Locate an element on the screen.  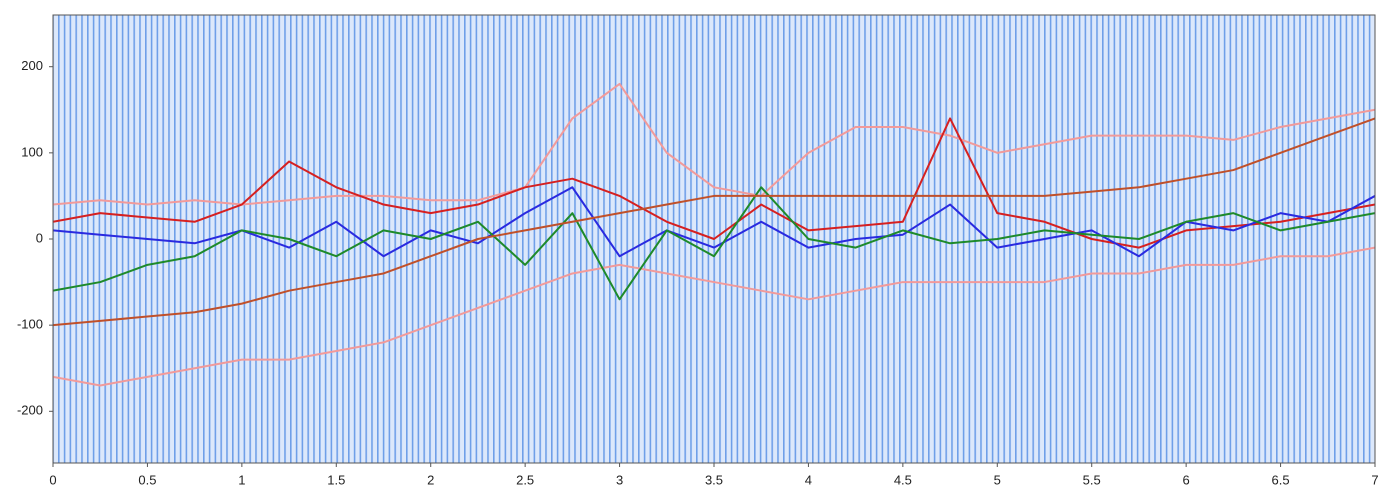
x-tick-label: 6 is located at coordinates (1186, 479).